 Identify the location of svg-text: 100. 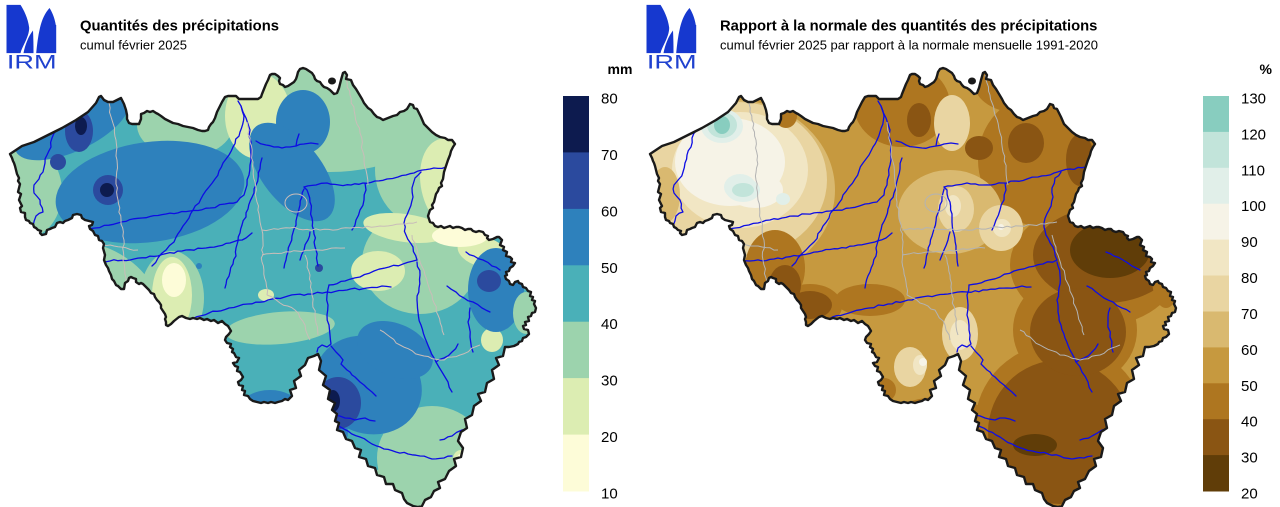
(1253, 206).